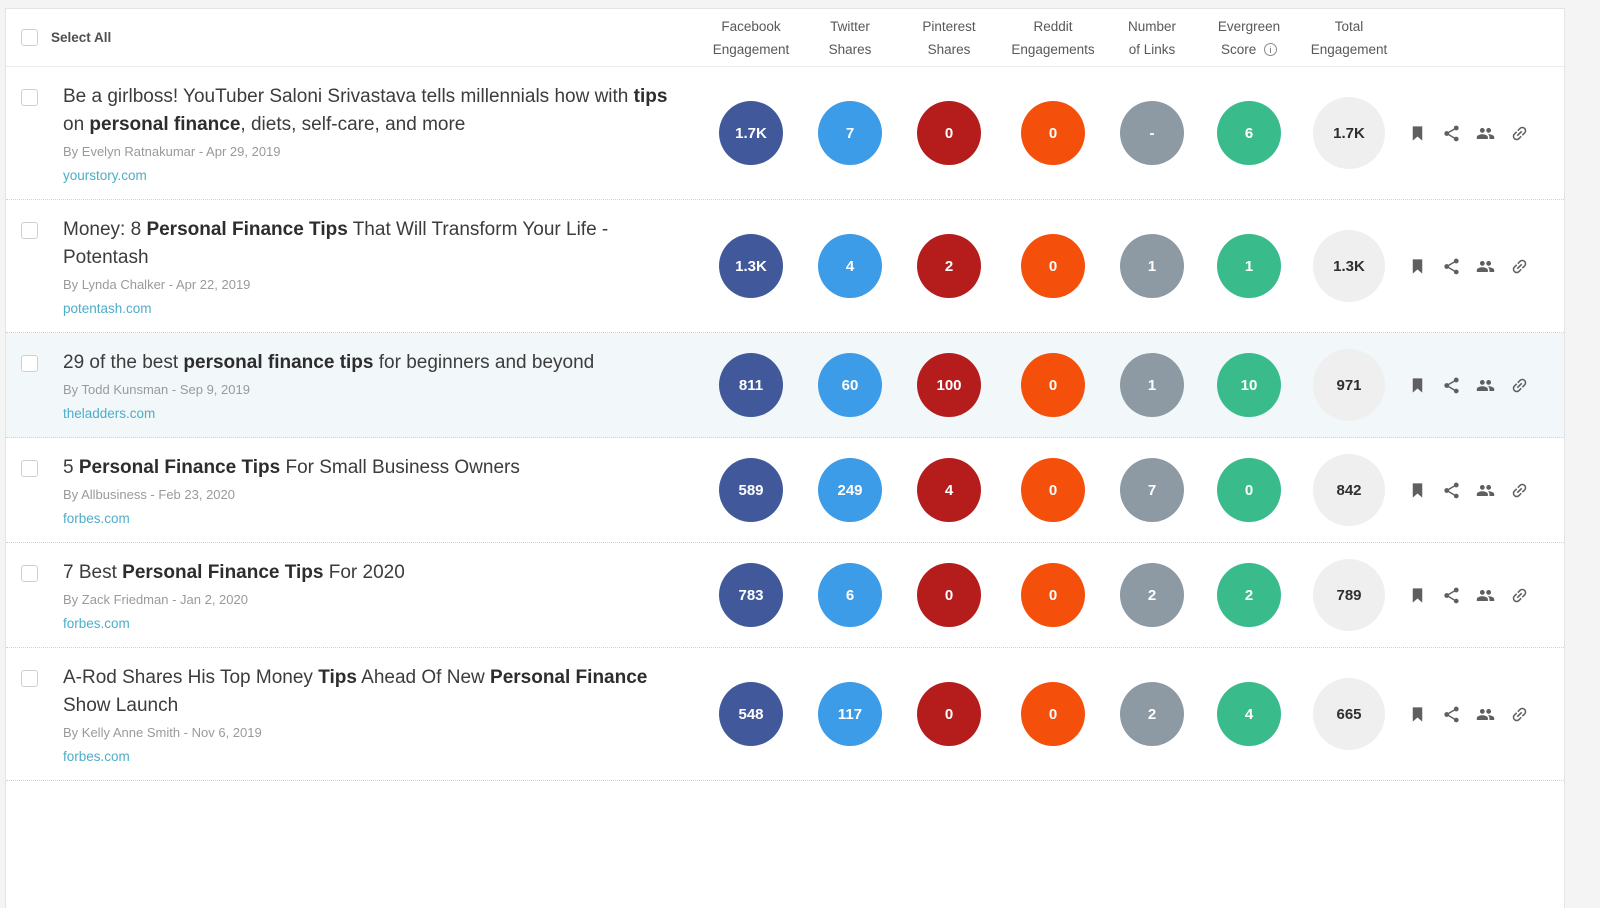 The width and height of the screenshot is (1600, 908). I want to click on twitter-shares-cell: 4, so click(850, 266).